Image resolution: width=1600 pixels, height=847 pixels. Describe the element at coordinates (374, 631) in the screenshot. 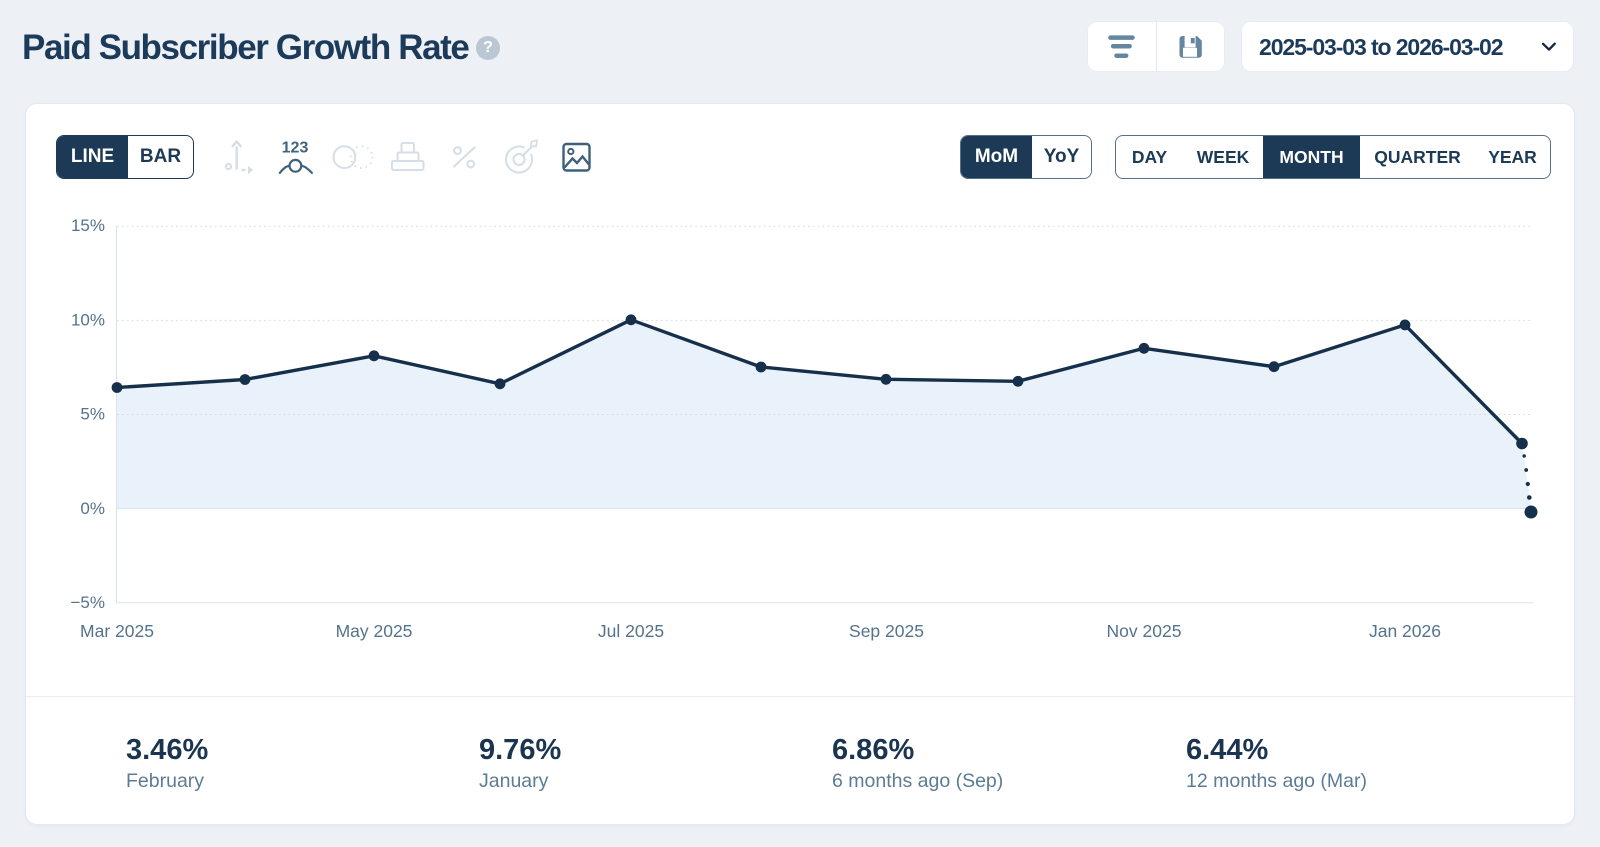

I see `svg-text: May 2025` at that location.